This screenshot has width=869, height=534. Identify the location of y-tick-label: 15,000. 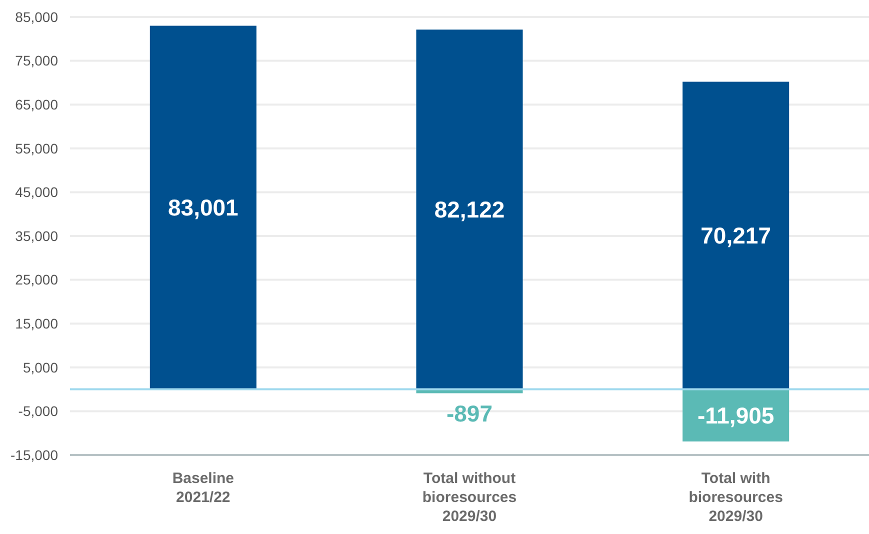
(36, 324).